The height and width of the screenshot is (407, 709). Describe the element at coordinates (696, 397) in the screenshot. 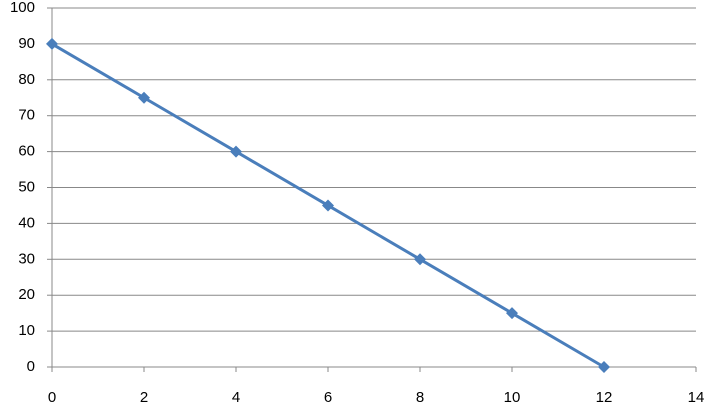

I see `x-tick-label: 14` at that location.